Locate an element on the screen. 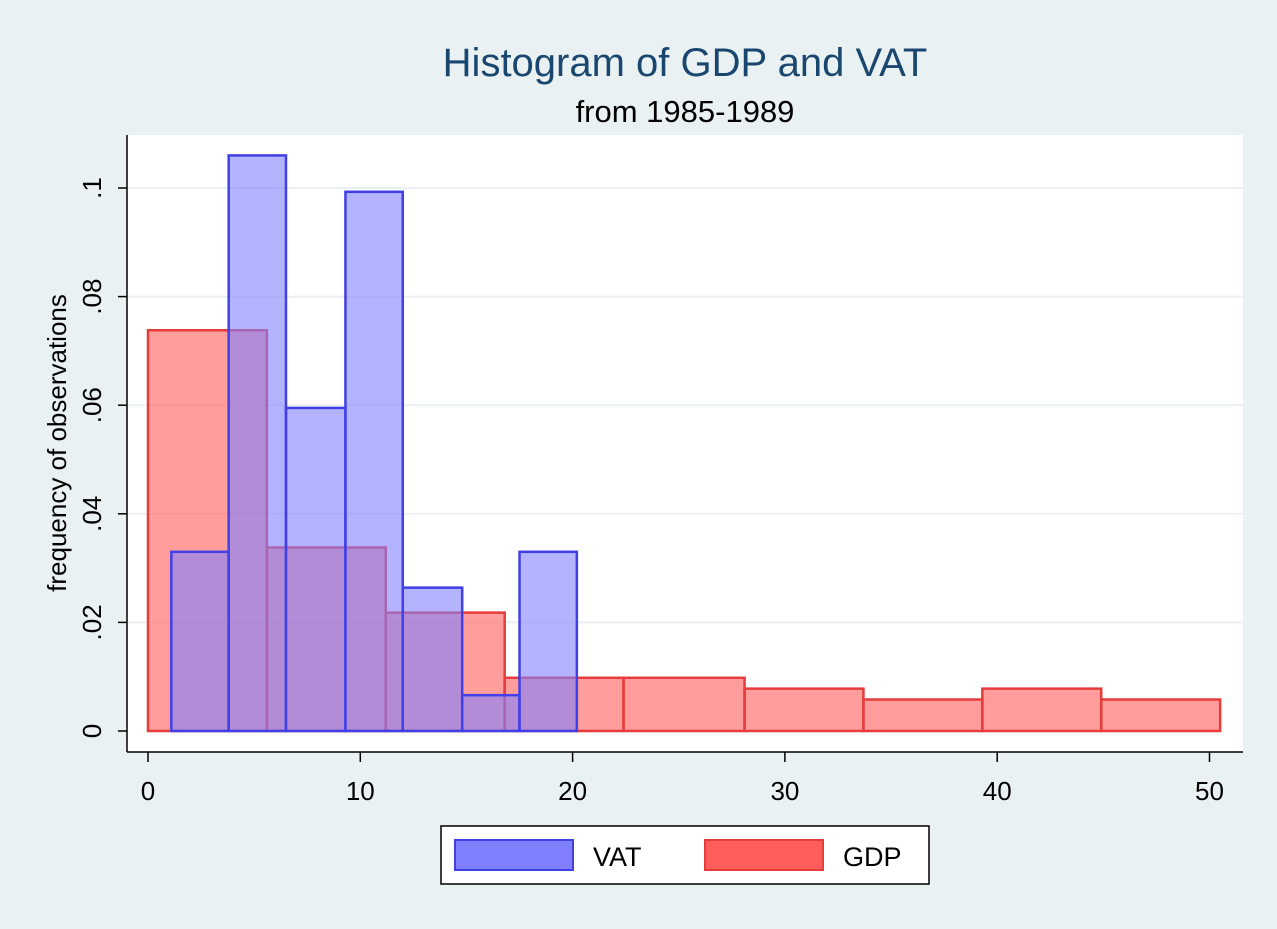 Image resolution: width=1277 pixels, height=929 pixels. y-tick-label: .1 is located at coordinates (92, 188).